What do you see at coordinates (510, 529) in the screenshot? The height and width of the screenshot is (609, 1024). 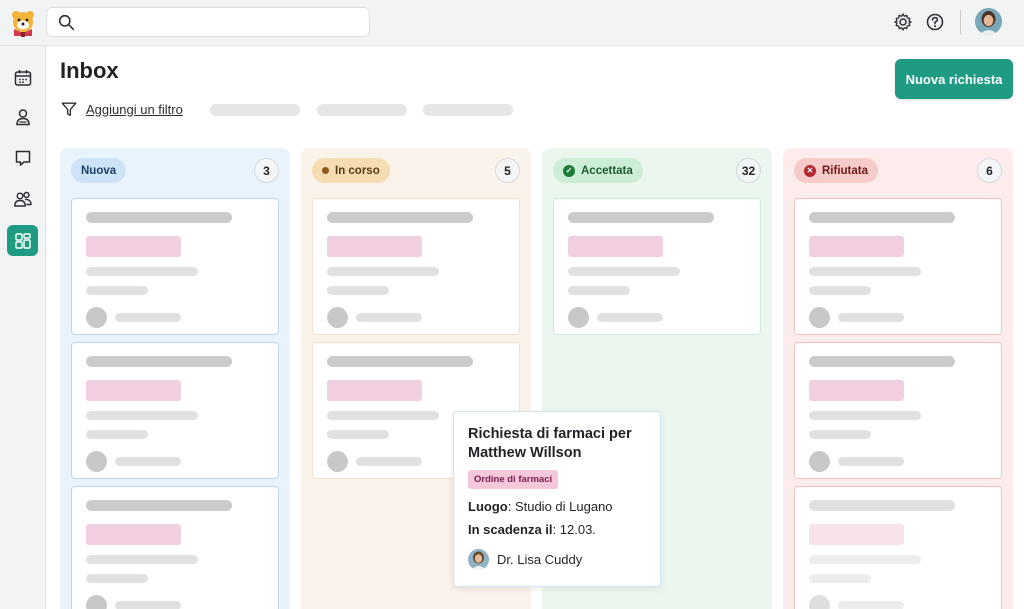 I see `due-date-label: In scadenza il` at bounding box center [510, 529].